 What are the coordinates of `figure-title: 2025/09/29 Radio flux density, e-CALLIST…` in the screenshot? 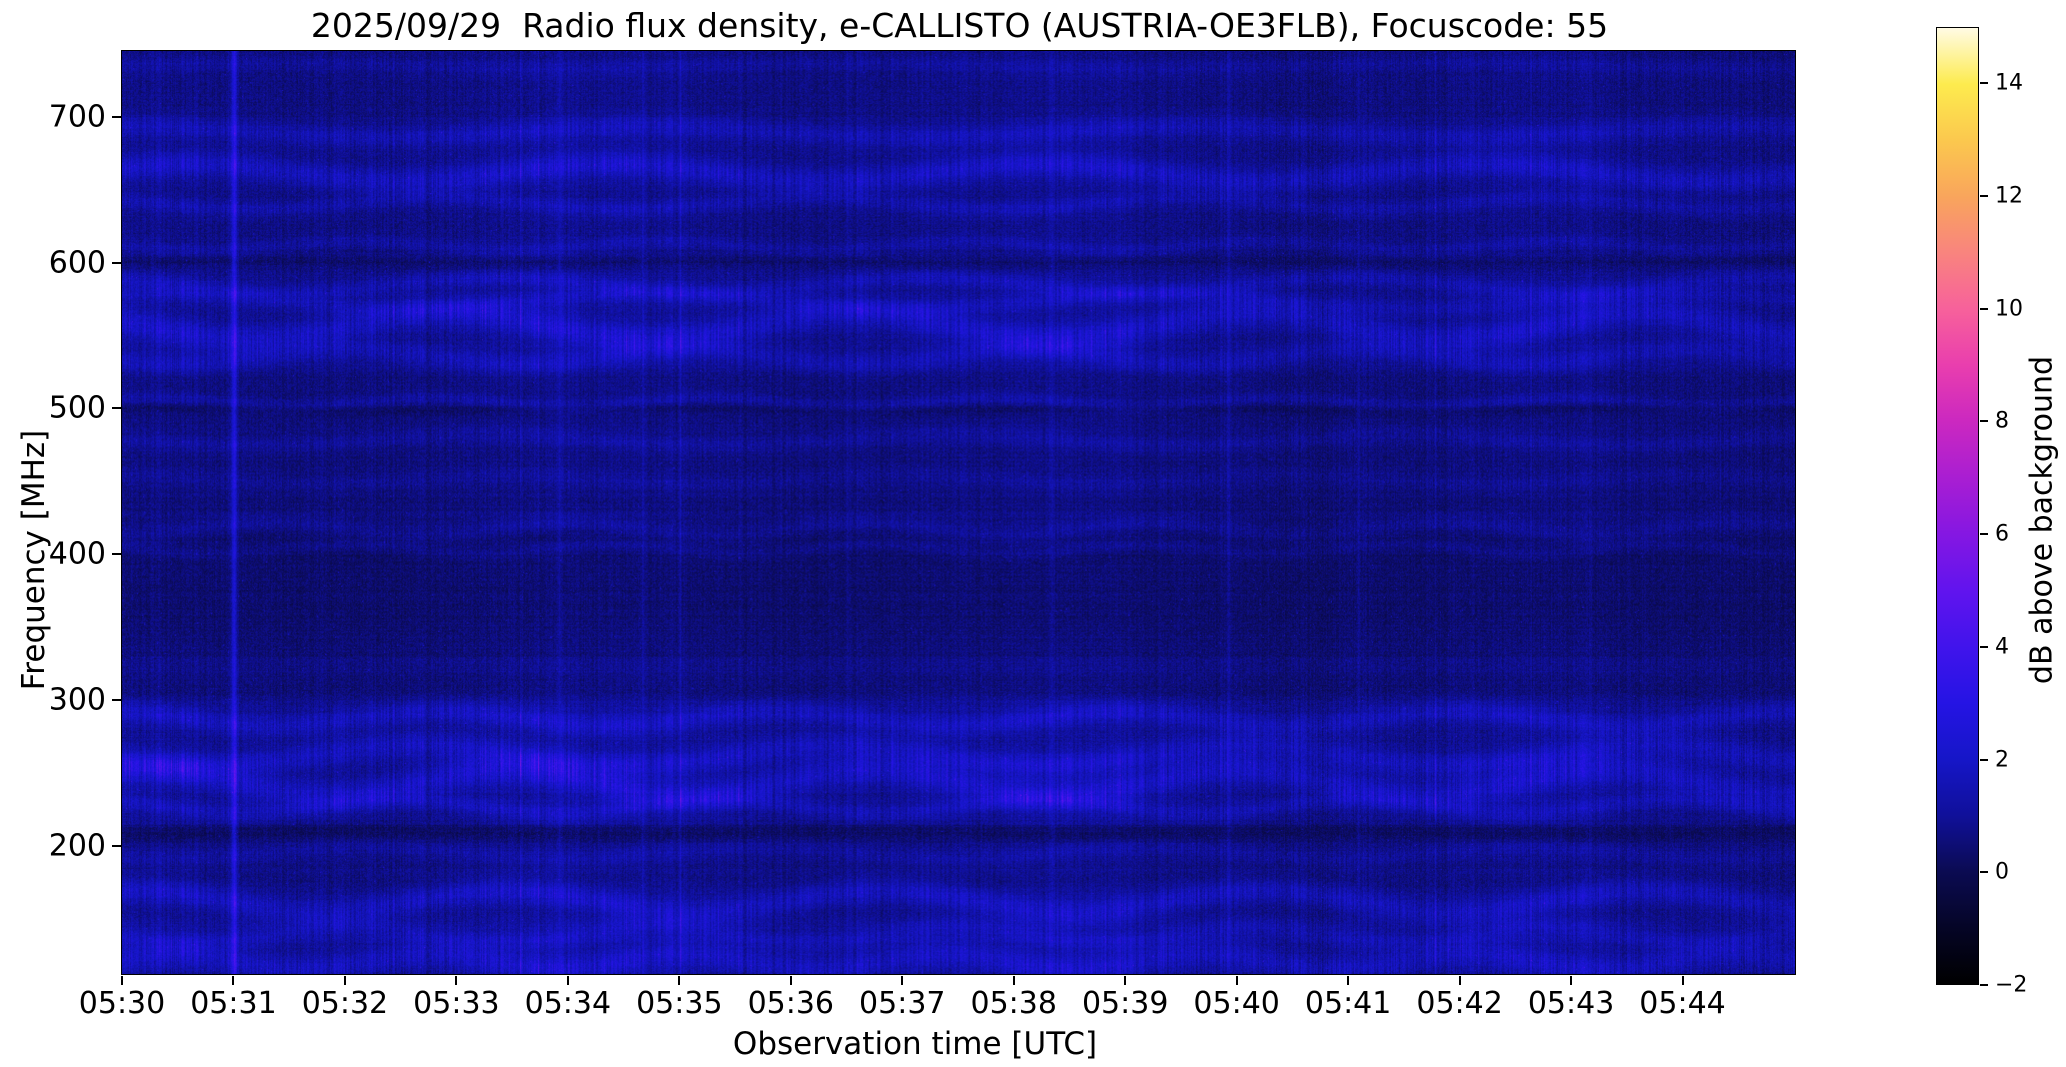 It's located at (959, 25).